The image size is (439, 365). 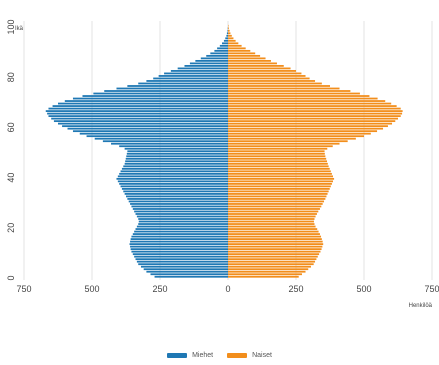 What do you see at coordinates (262, 355) in the screenshot?
I see `legend-label-naiset: Naiset` at bounding box center [262, 355].